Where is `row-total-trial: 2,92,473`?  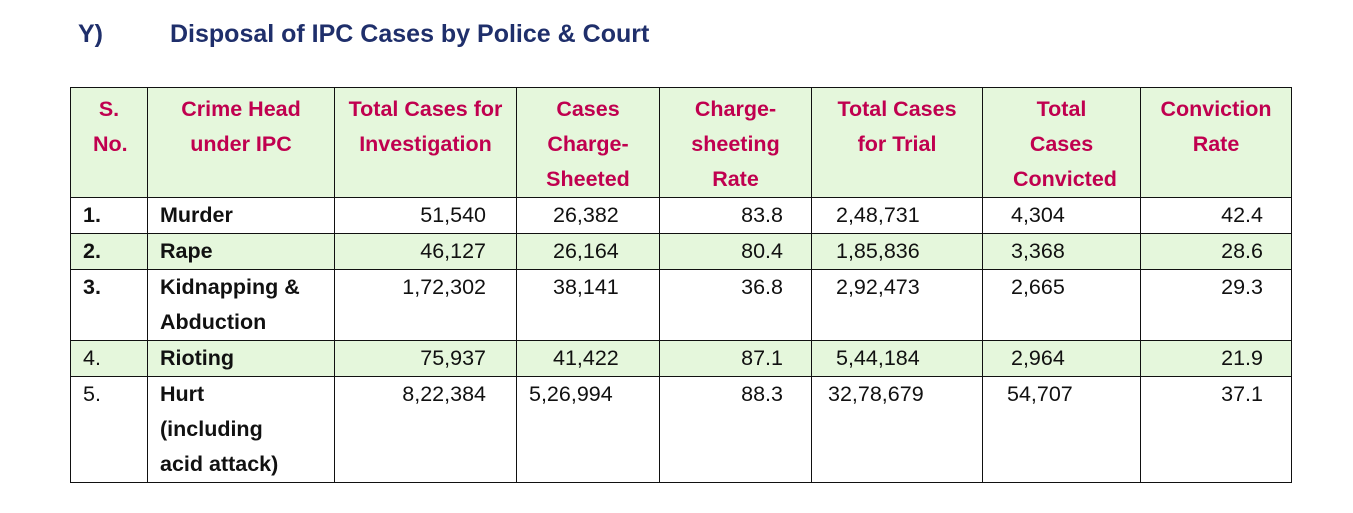
row-total-trial: 2,92,473 is located at coordinates (897, 305).